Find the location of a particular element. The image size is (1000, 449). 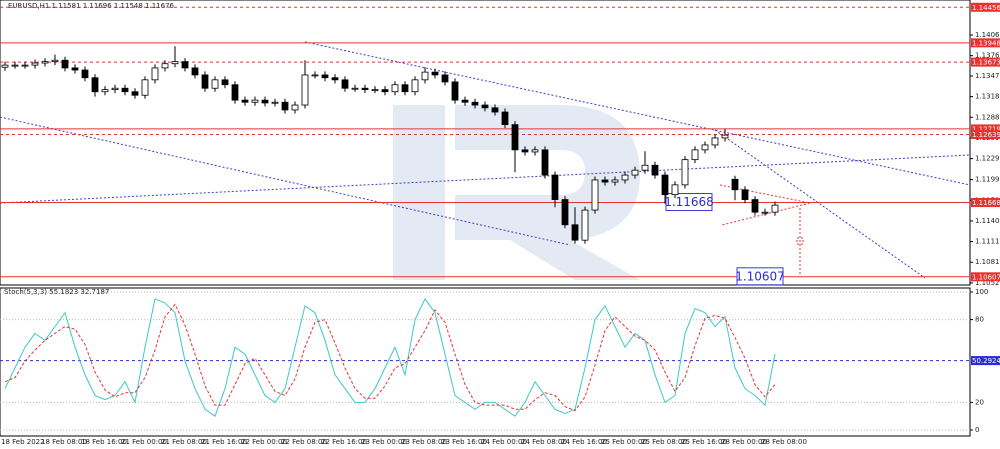

y-tick-label: 1.10520 is located at coordinates (987, 283).